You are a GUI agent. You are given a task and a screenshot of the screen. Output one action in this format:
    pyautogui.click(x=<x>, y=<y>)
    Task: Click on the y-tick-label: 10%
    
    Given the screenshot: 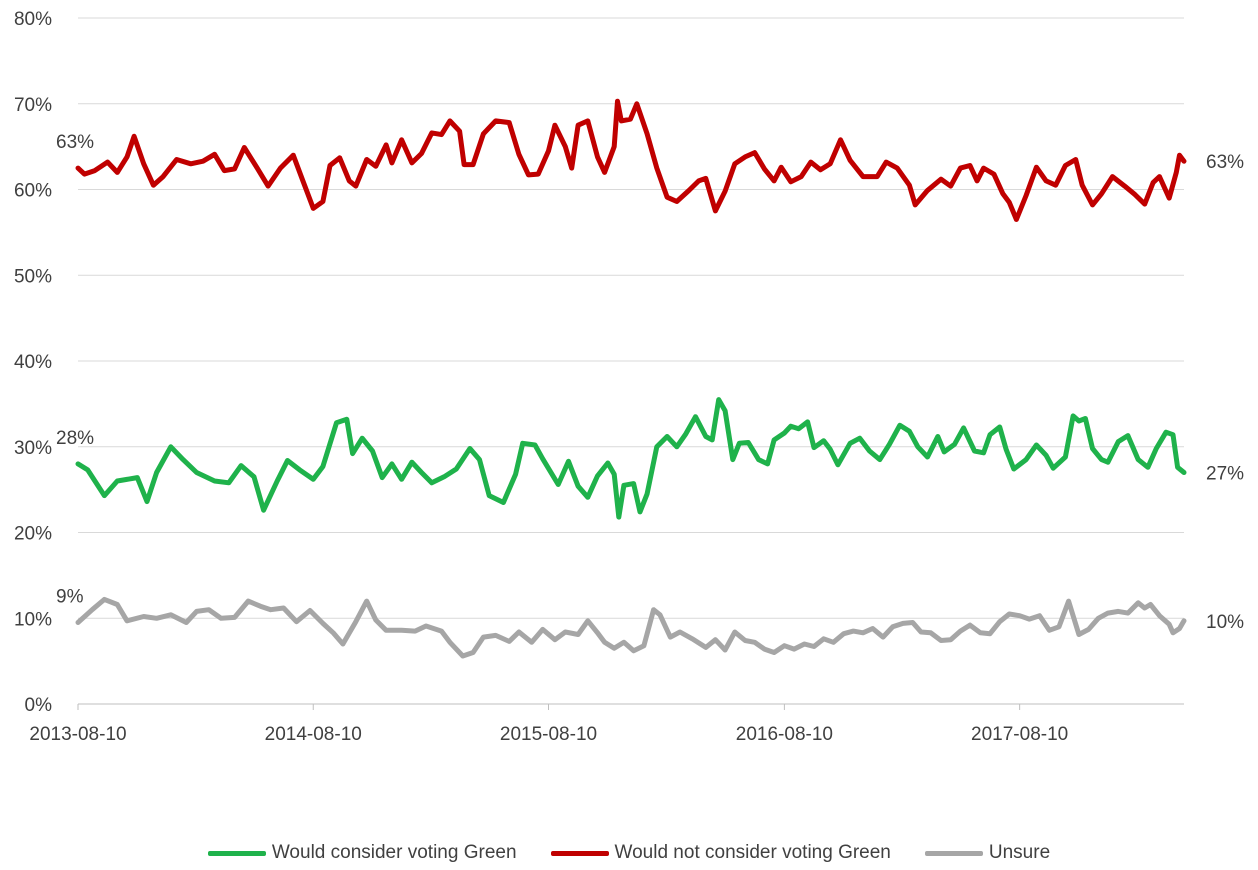 What is the action you would take?
    pyautogui.click(x=33, y=619)
    